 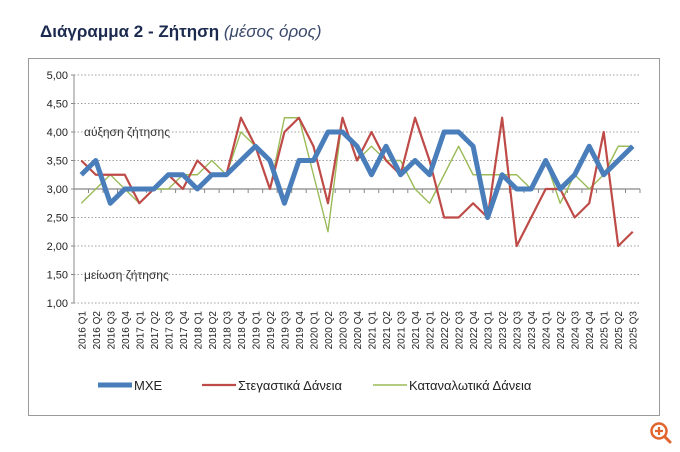 What do you see at coordinates (82, 330) in the screenshot?
I see `x-tick-label: 2016 Q1` at bounding box center [82, 330].